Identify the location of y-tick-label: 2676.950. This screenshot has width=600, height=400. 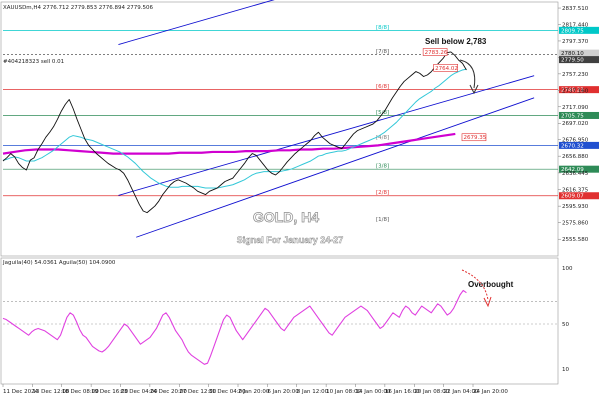
(575, 141).